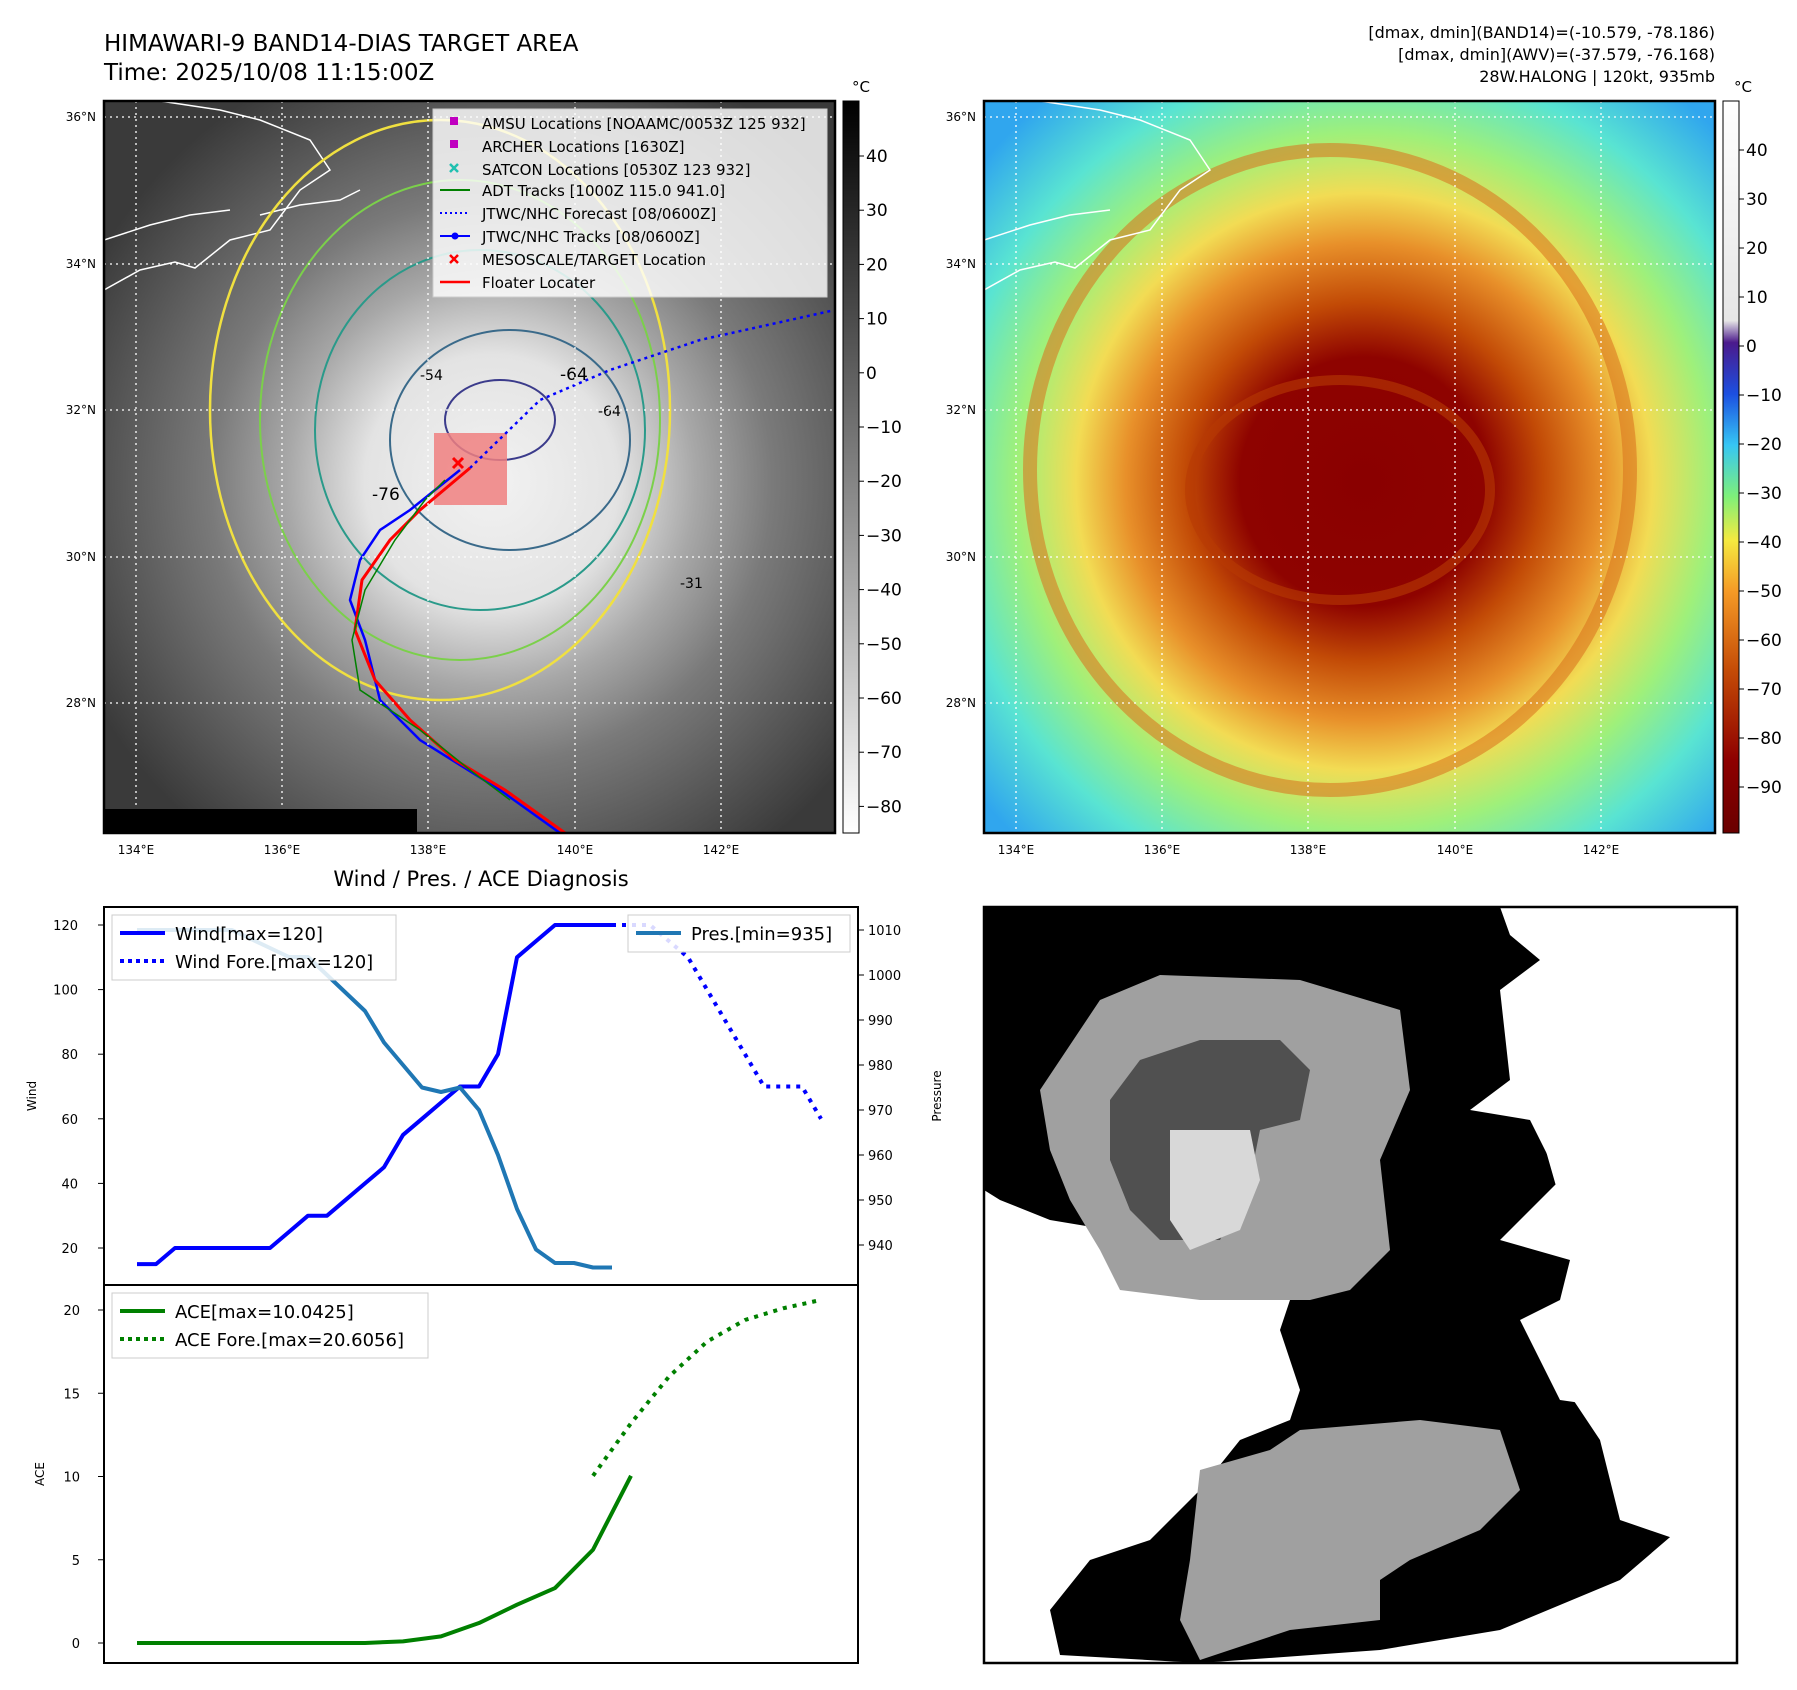 The height and width of the screenshot is (1690, 1797). I want to click on contour-label-31: -31, so click(691, 584).